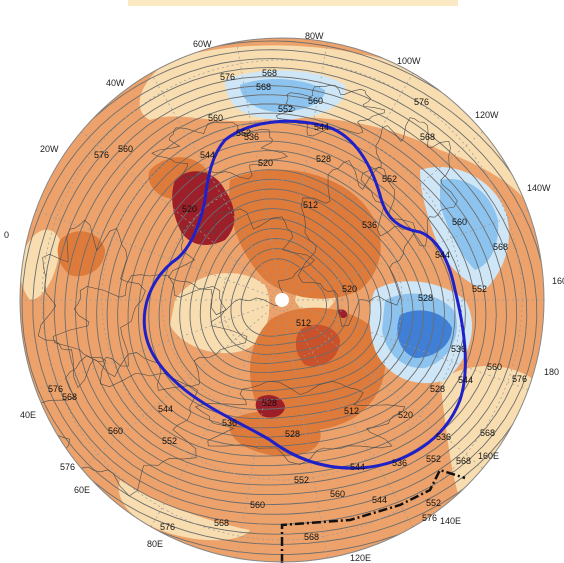 The image size is (564, 563). I want to click on lon-label: 0, so click(6, 235).